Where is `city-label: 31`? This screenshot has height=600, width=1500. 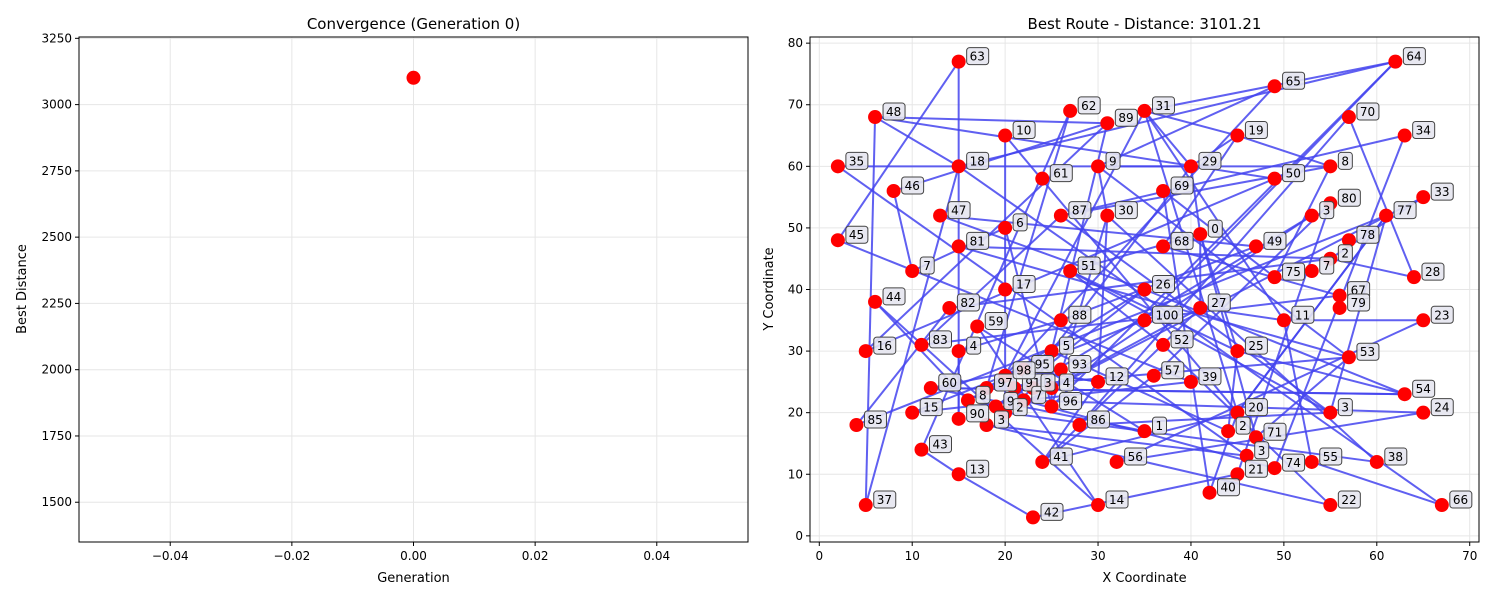 city-label: 31 is located at coordinates (1163, 106).